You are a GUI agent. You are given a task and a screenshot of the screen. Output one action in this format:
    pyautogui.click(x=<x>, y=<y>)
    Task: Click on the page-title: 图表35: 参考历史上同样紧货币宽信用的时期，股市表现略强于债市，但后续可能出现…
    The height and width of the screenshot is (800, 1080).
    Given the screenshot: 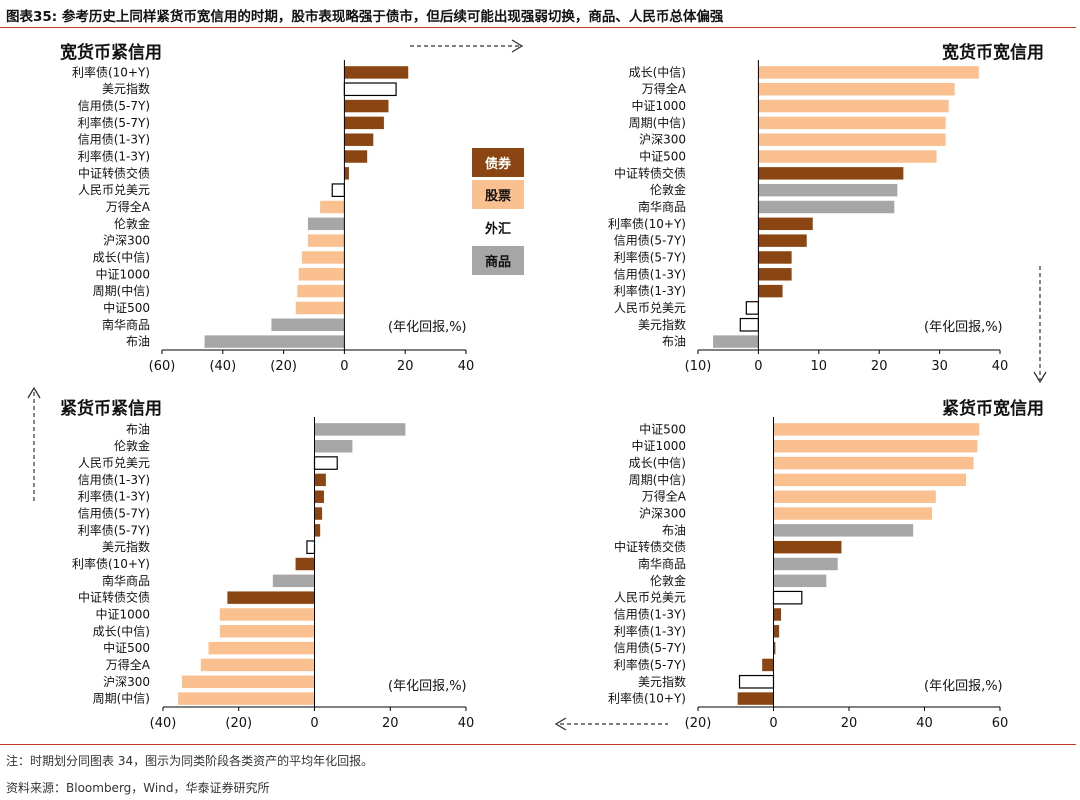 What is the action you would take?
    pyautogui.click(x=365, y=17)
    